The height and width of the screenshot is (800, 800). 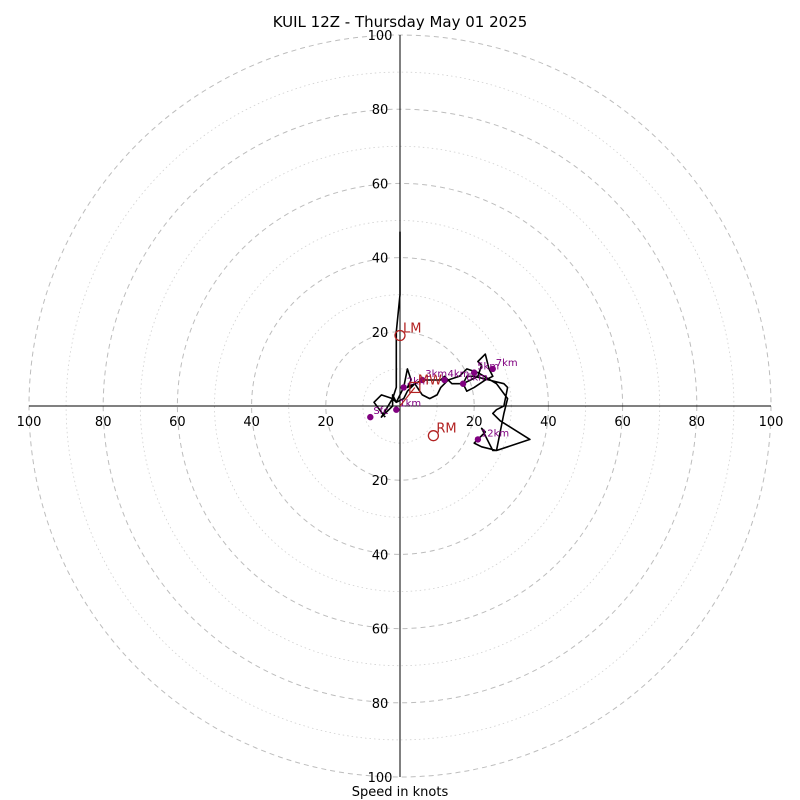 I want to click on y-tick-label-top: 100, so click(x=380, y=36).